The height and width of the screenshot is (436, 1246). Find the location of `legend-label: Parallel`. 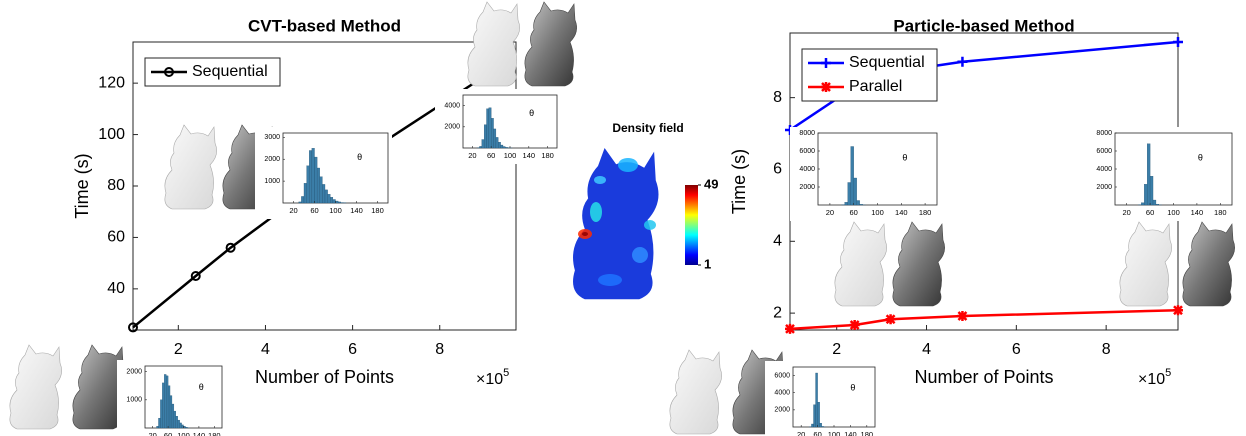

legend-label: Parallel is located at coordinates (875, 86).